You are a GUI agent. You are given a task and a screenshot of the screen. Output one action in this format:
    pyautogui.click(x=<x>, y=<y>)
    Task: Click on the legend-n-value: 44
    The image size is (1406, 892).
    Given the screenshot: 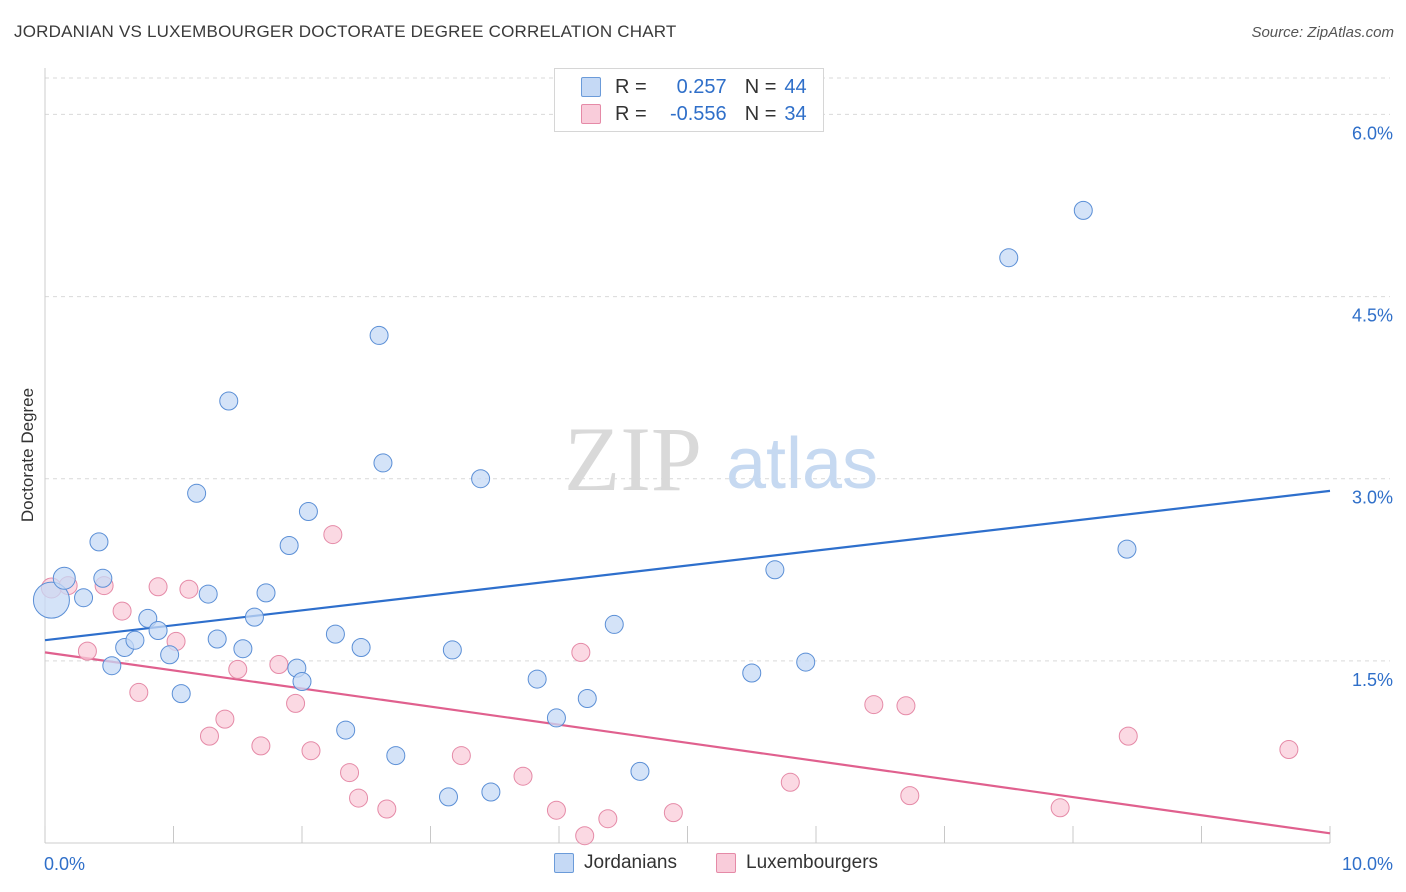 What is the action you would take?
    pyautogui.click(x=795, y=86)
    